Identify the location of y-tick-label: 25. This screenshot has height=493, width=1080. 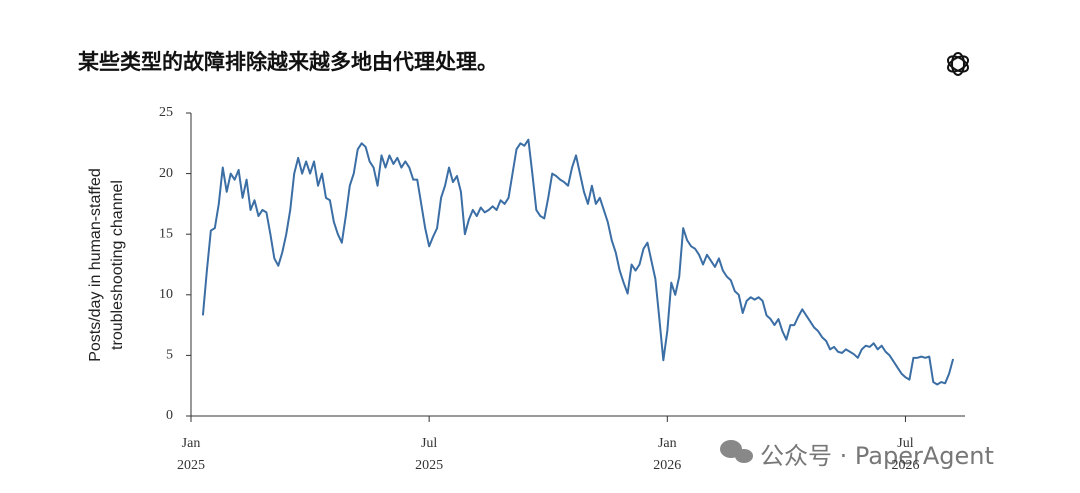
(166, 112).